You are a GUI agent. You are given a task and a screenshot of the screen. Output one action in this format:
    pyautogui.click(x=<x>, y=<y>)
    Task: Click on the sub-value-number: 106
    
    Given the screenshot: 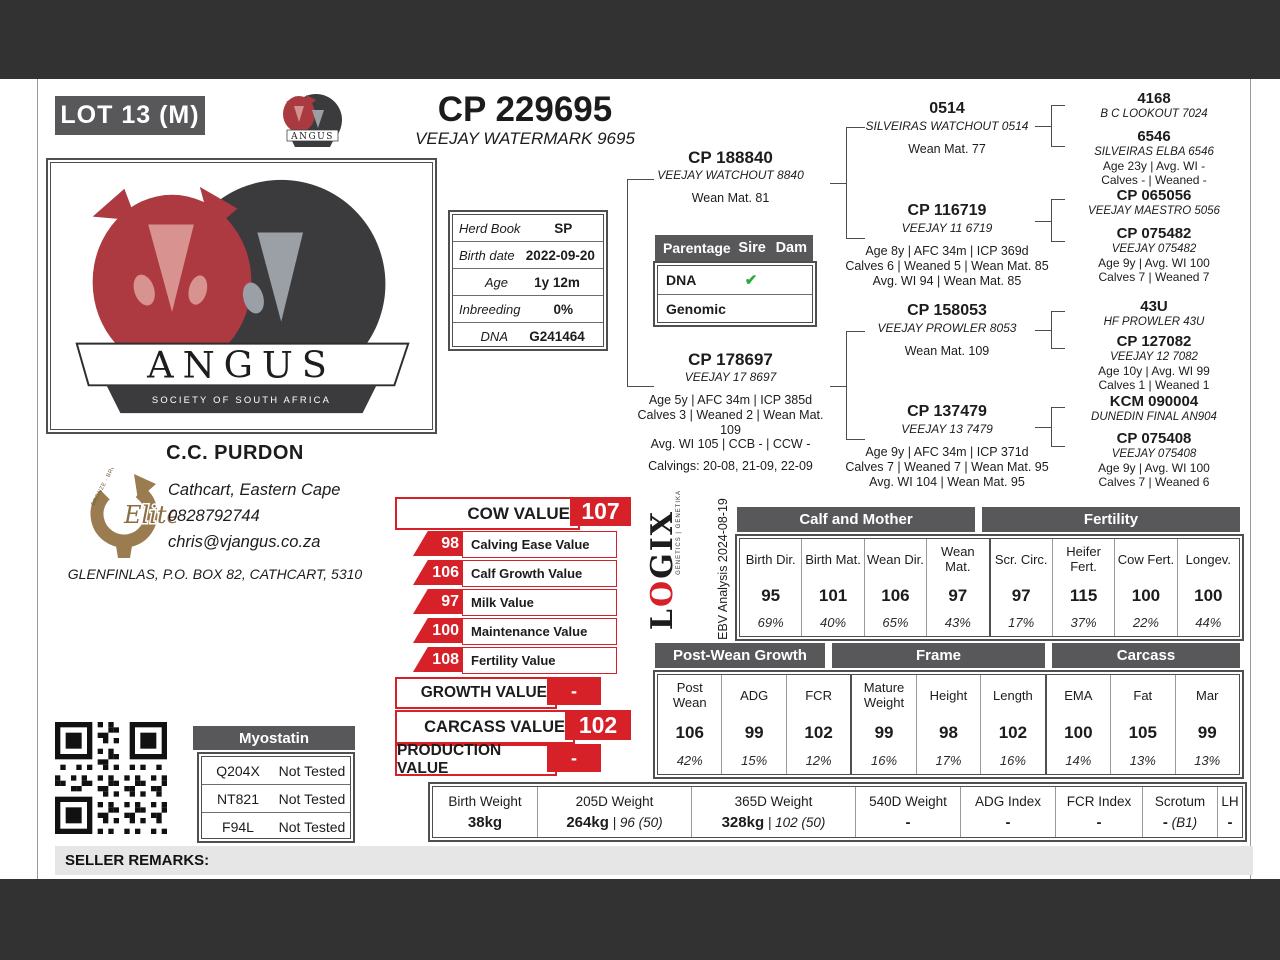 What is the action you would take?
    pyautogui.click(x=439, y=572)
    